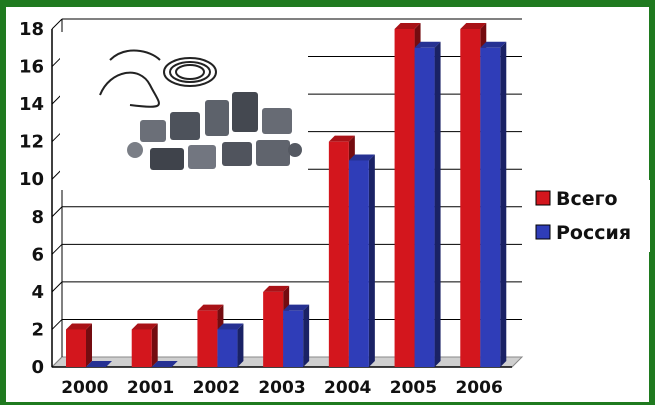 The width and height of the screenshot is (655, 405). I want to click on y-tick-labels: 0 2 4 6 8 10 12 14 16 18, so click(31, 198).